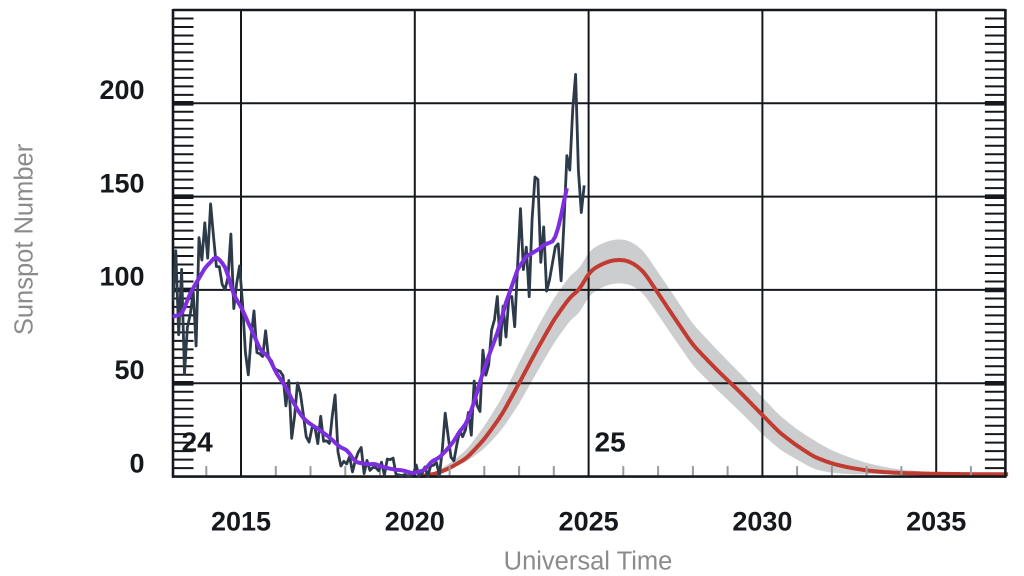 This screenshot has width=1024, height=576. Describe the element at coordinates (610, 442) in the screenshot. I see `svg-text: 25` at that location.